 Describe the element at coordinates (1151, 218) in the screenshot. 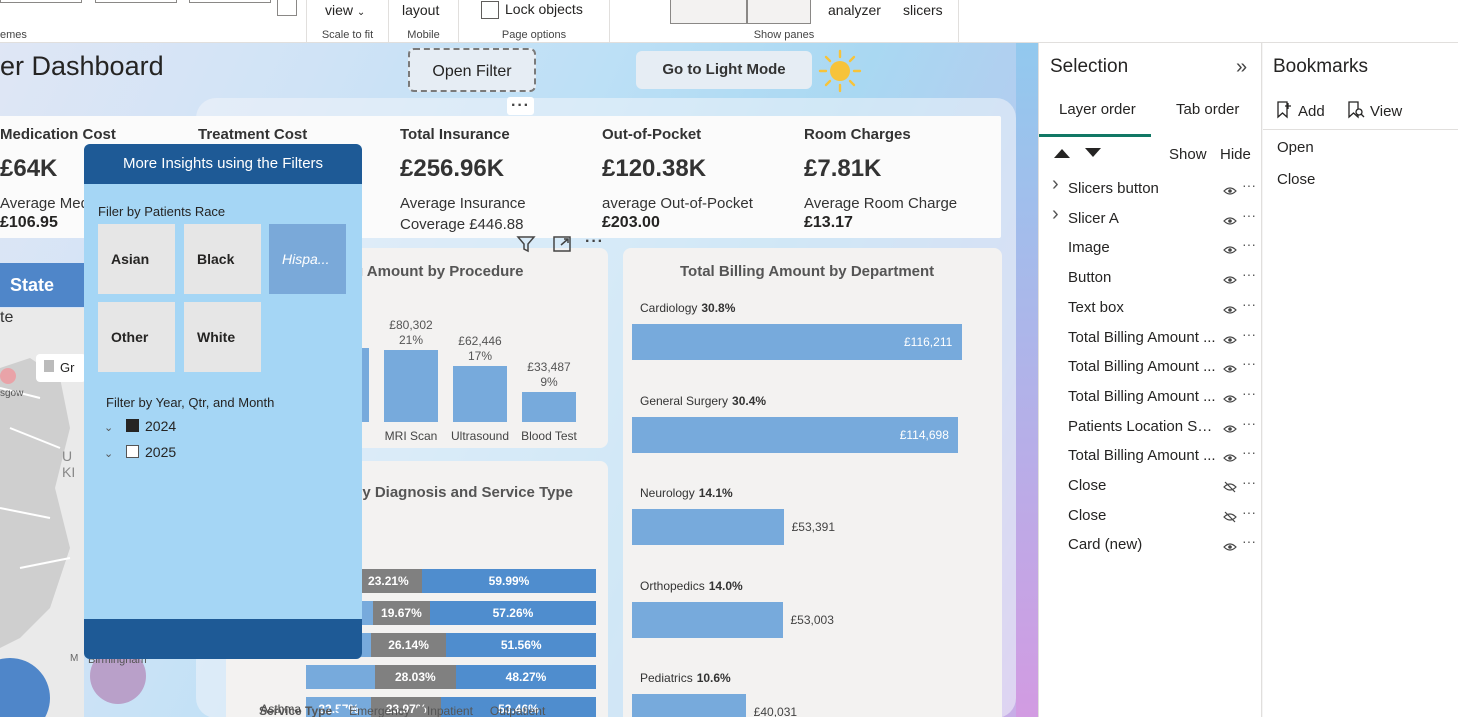

I see `layer-item: › Slicer A ···` at that location.